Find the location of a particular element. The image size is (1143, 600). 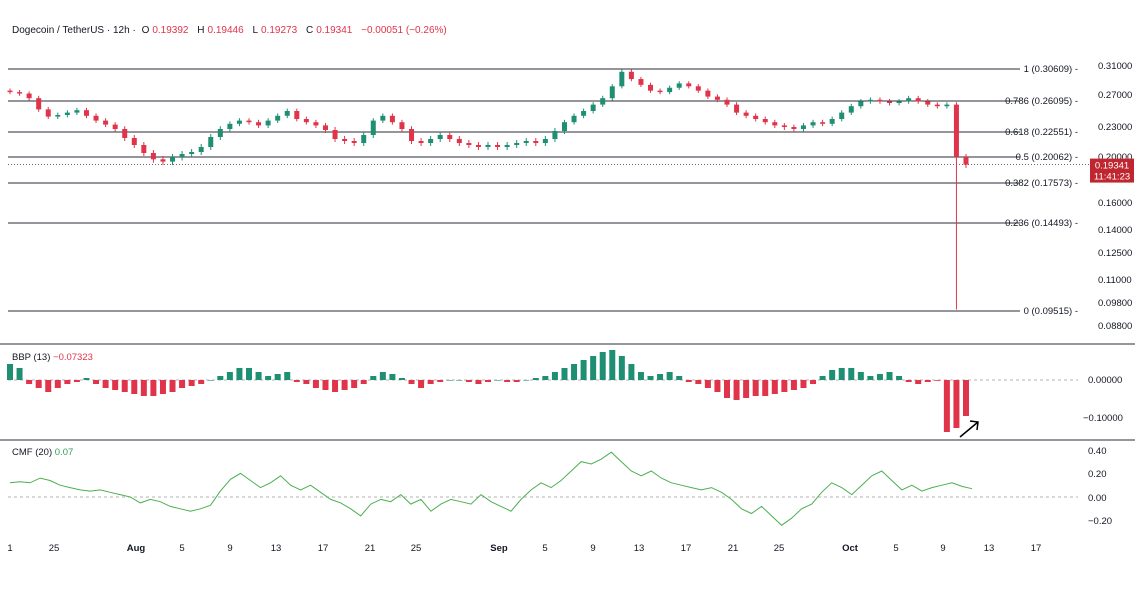

fib-level-label: 0.236 (0.14493) - is located at coordinates (1041, 223).